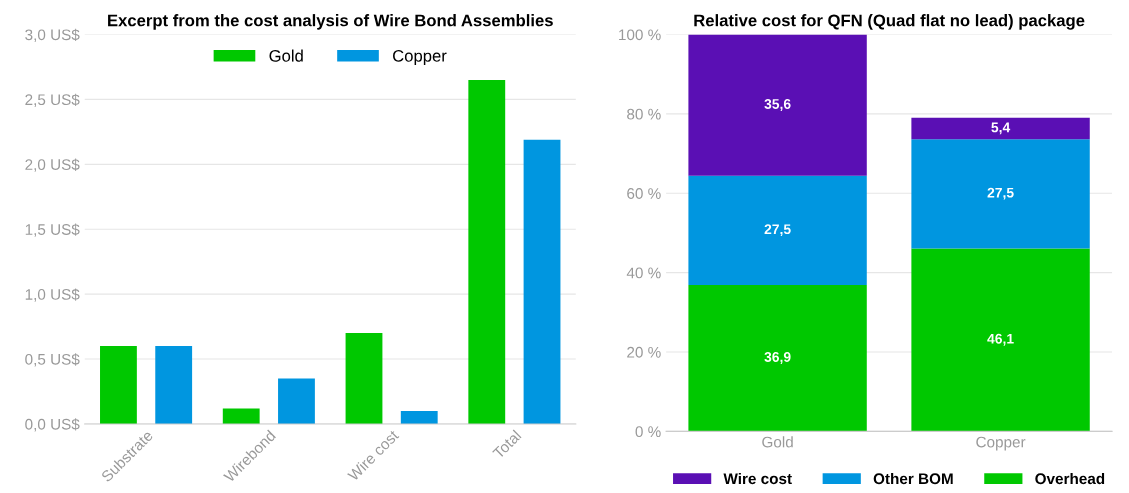 The image size is (1129, 493). I want to click on x-tick-label: Gold, so click(777, 442).